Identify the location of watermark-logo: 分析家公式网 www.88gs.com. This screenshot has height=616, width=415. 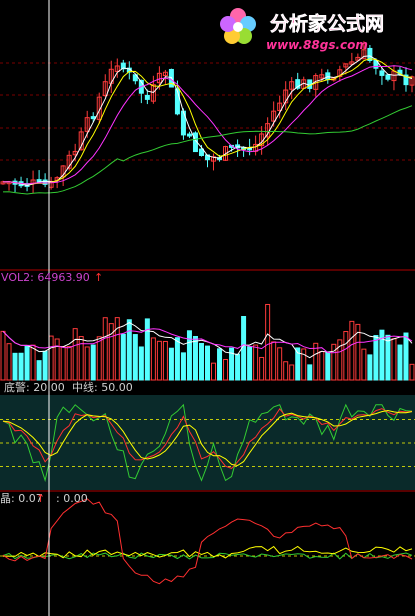
(302, 30).